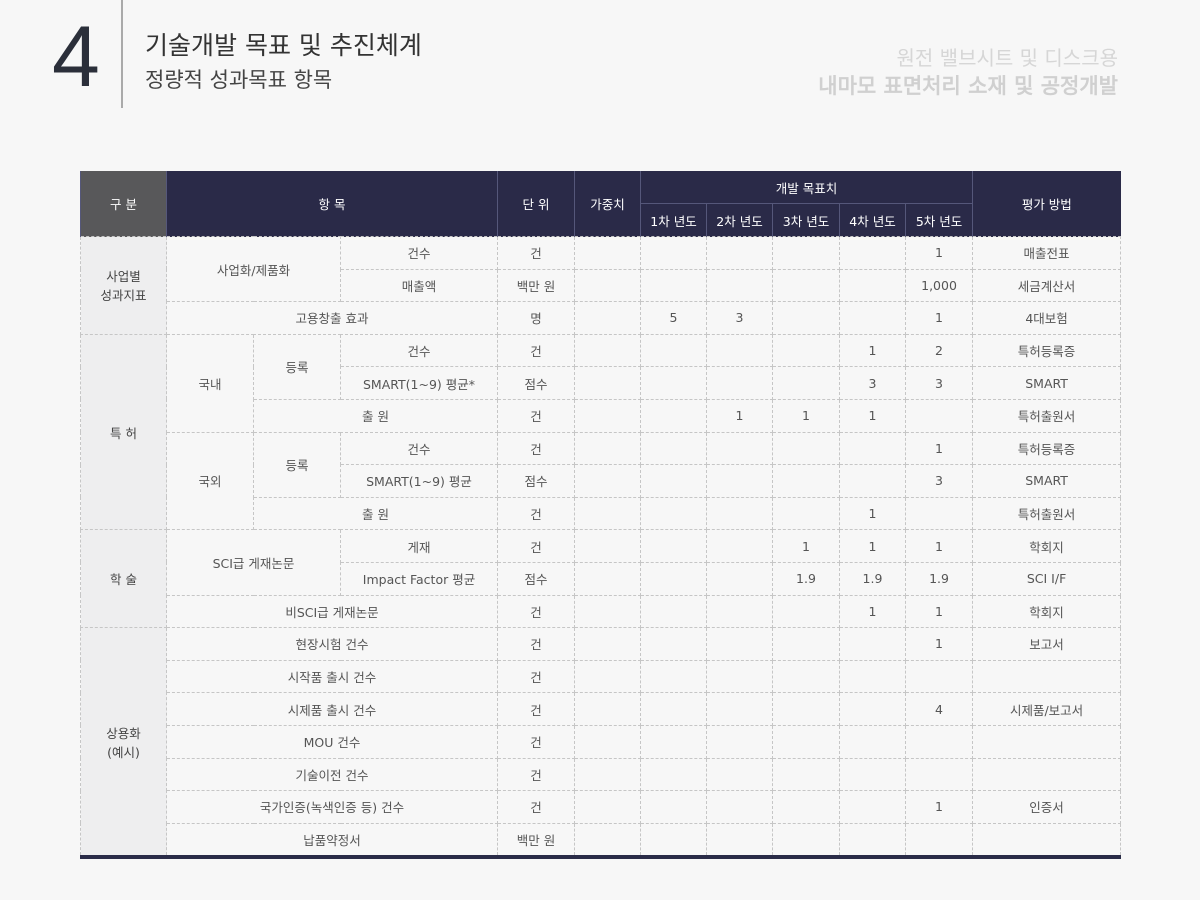 The image size is (1200, 900). What do you see at coordinates (419, 481) in the screenshot?
I see `item-cell: SMART(1~9) 평균` at bounding box center [419, 481].